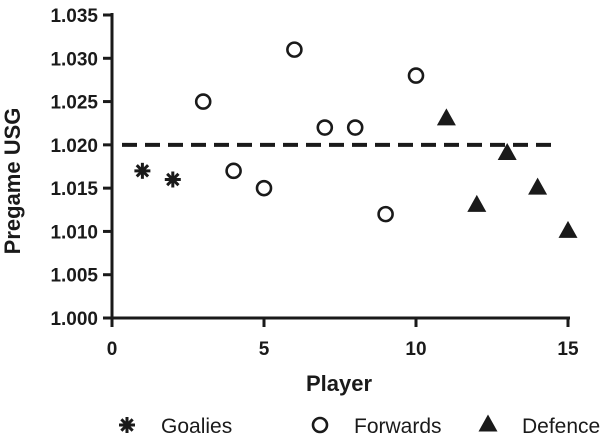 This screenshot has width=616, height=441. I want to click on y-tick-label: 1.025, so click(74, 103).